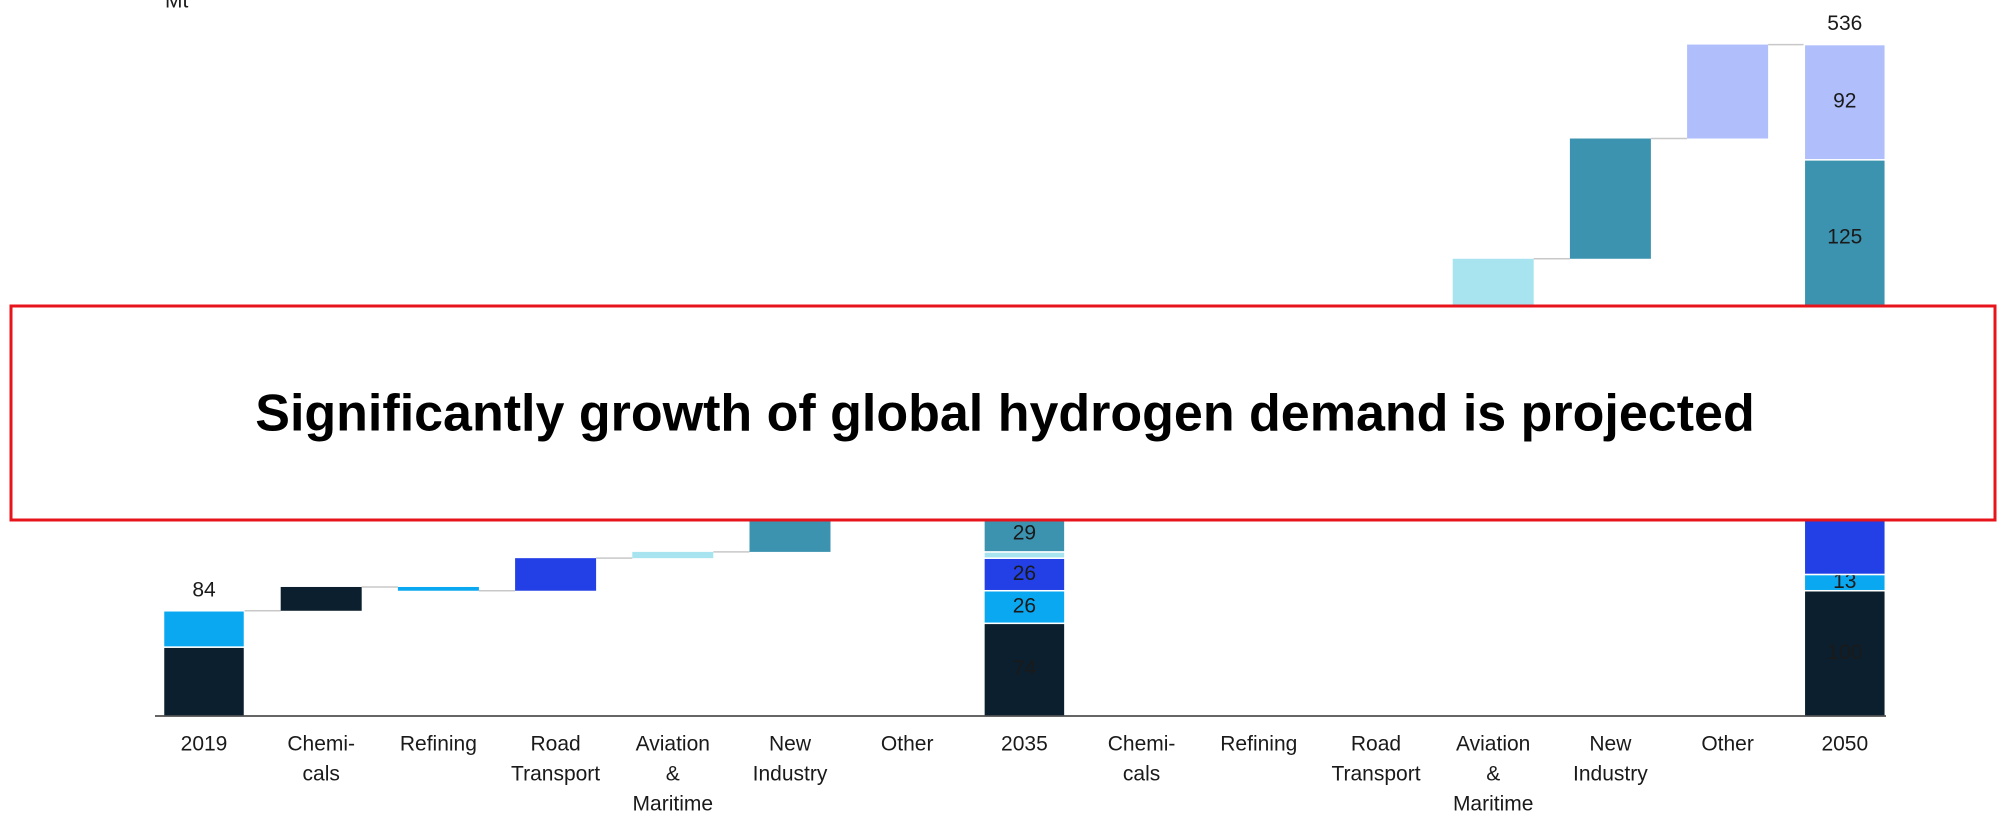 Image resolution: width=1997 pixels, height=821 pixels. Describe the element at coordinates (1844, 23) in the screenshot. I see `total-label: 536` at that location.